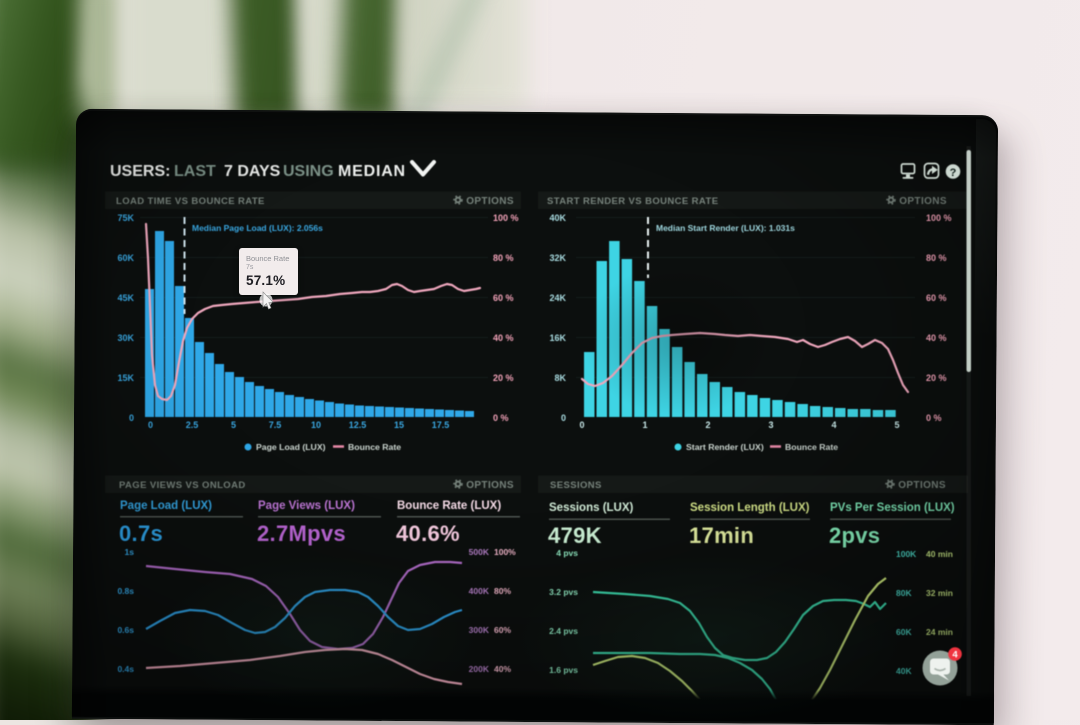 Image resolution: width=1080 pixels, height=725 pixels. What do you see at coordinates (125, 378) in the screenshot?
I see `svg-text: 15K` at bounding box center [125, 378].